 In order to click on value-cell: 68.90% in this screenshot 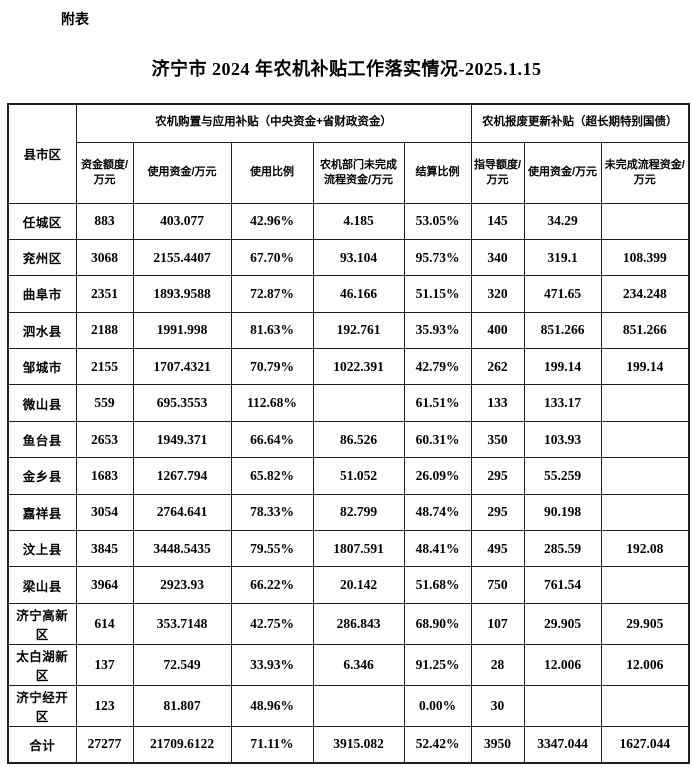, I will do `click(437, 623)`.